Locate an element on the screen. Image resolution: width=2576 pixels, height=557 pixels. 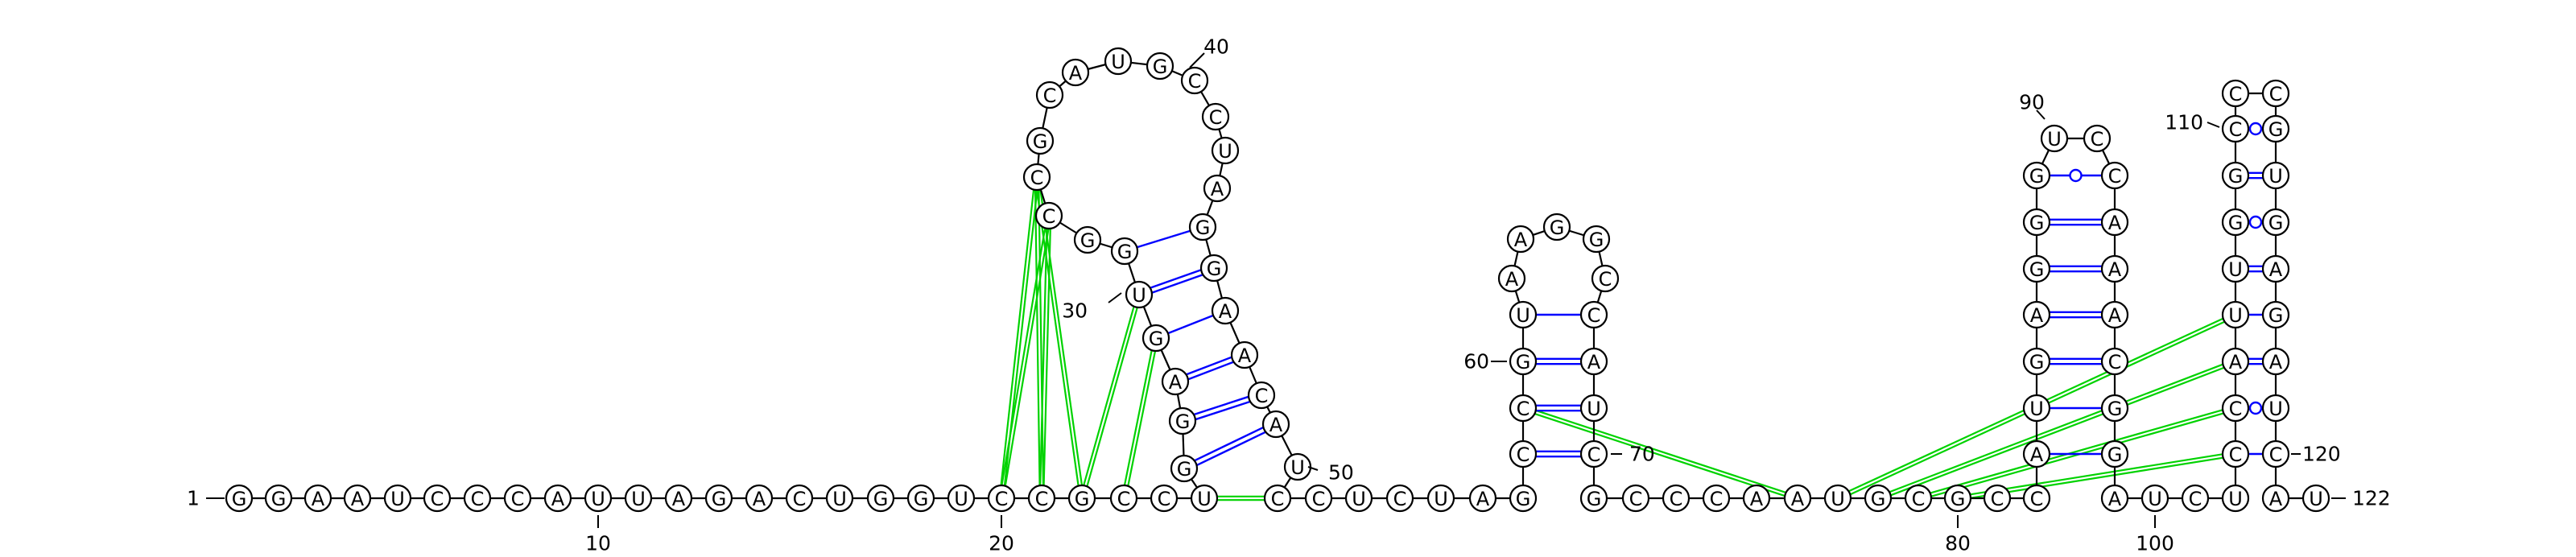
position-number-label: 80 is located at coordinates (1958, 543).